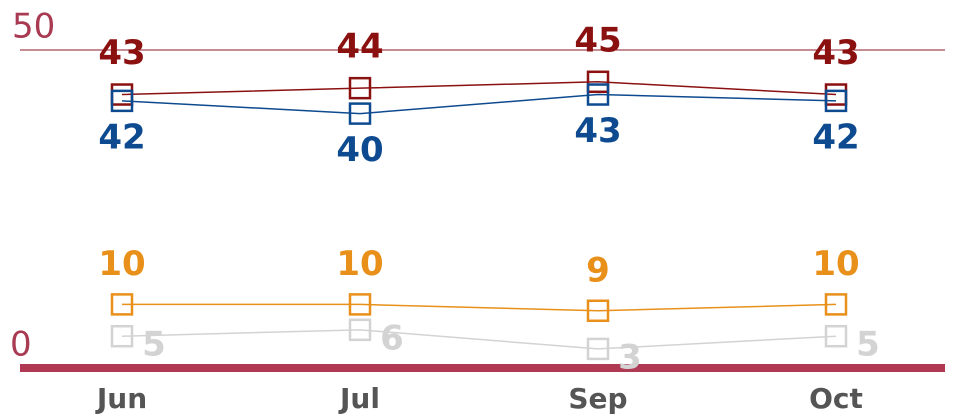 Image resolution: width=953 pixels, height=416 pixels. I want to click on data-label: 3, so click(630, 357).